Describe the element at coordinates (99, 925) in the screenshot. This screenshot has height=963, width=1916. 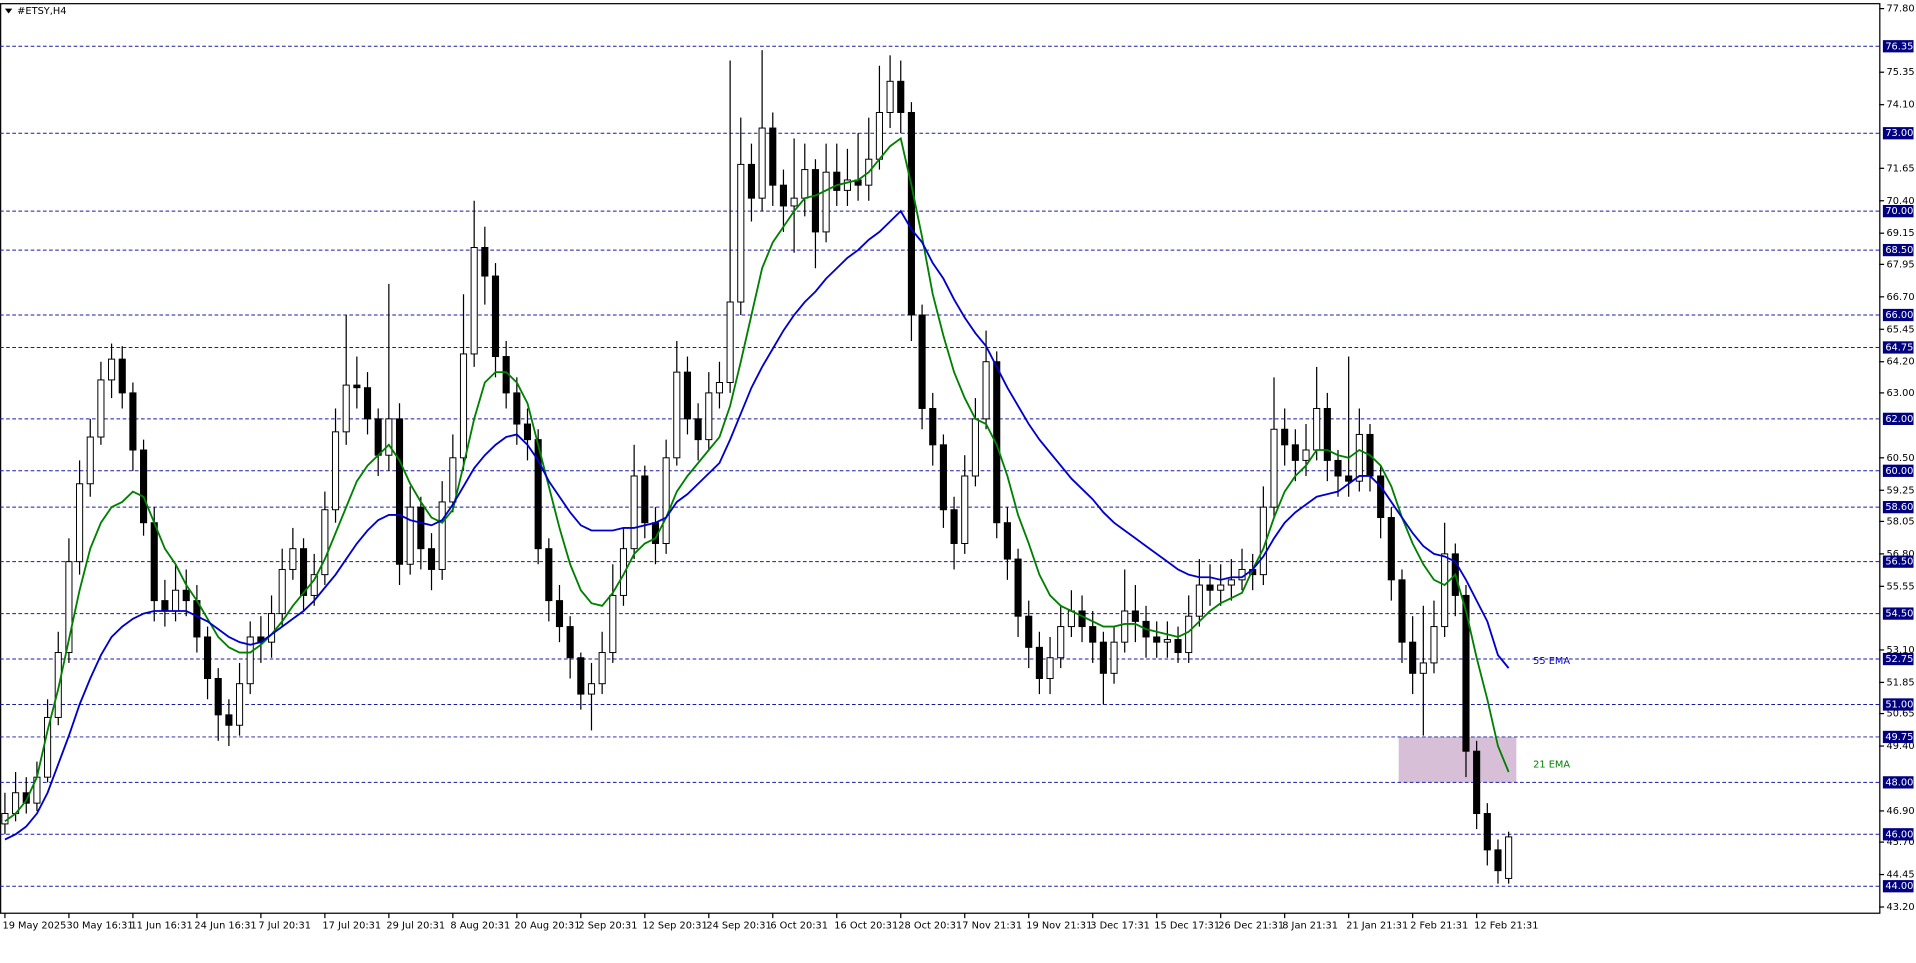
I see `x-tick-label: 30 May 16:31` at that location.